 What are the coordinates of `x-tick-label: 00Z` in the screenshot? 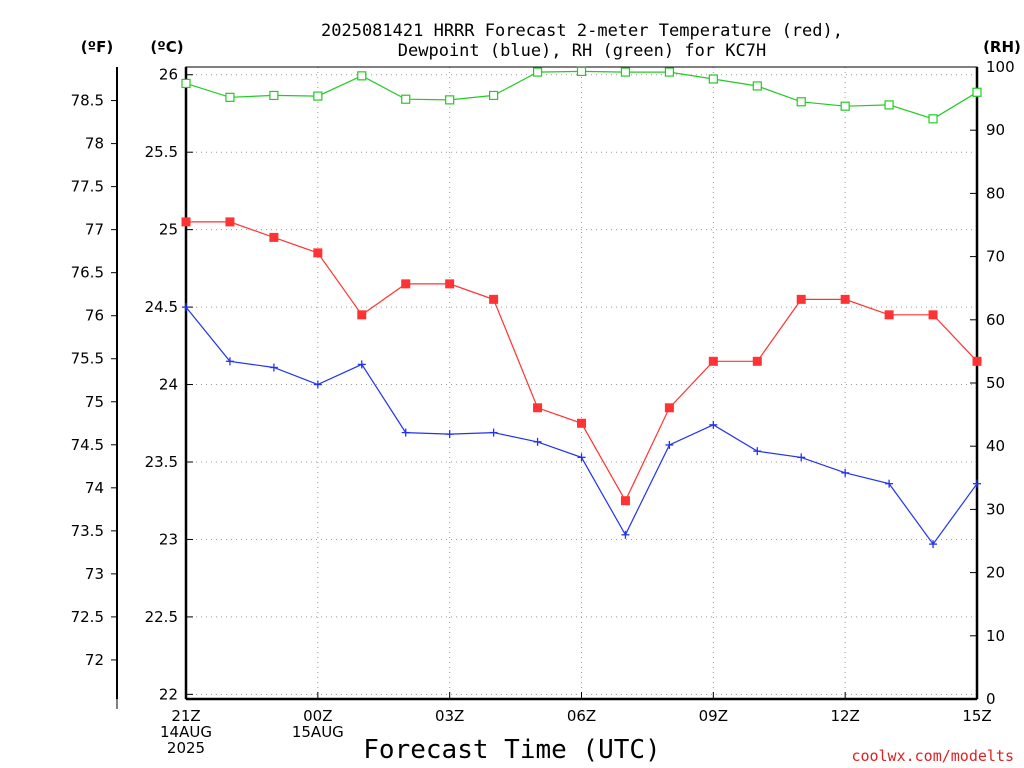 It's located at (317, 716).